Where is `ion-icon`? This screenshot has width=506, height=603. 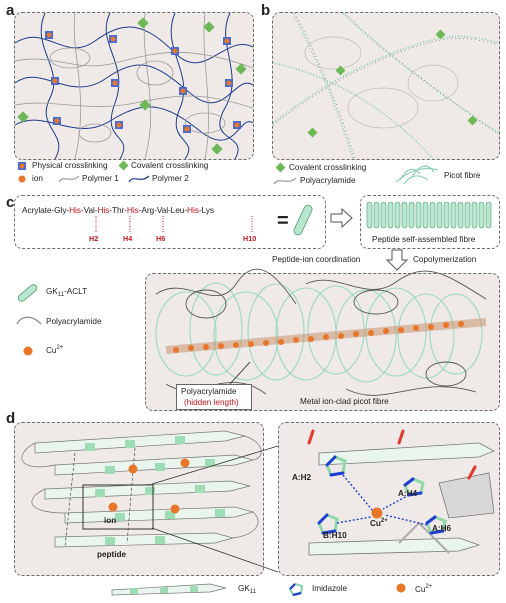
ion-icon is located at coordinates (22, 179).